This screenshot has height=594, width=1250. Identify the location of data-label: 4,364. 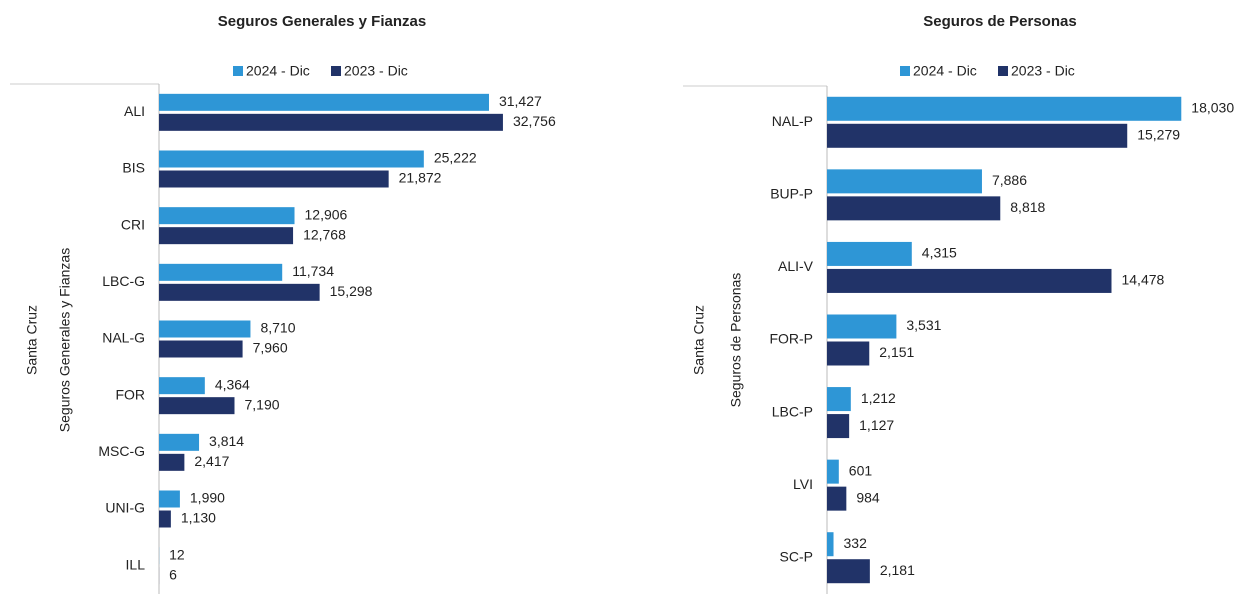
(232, 384).